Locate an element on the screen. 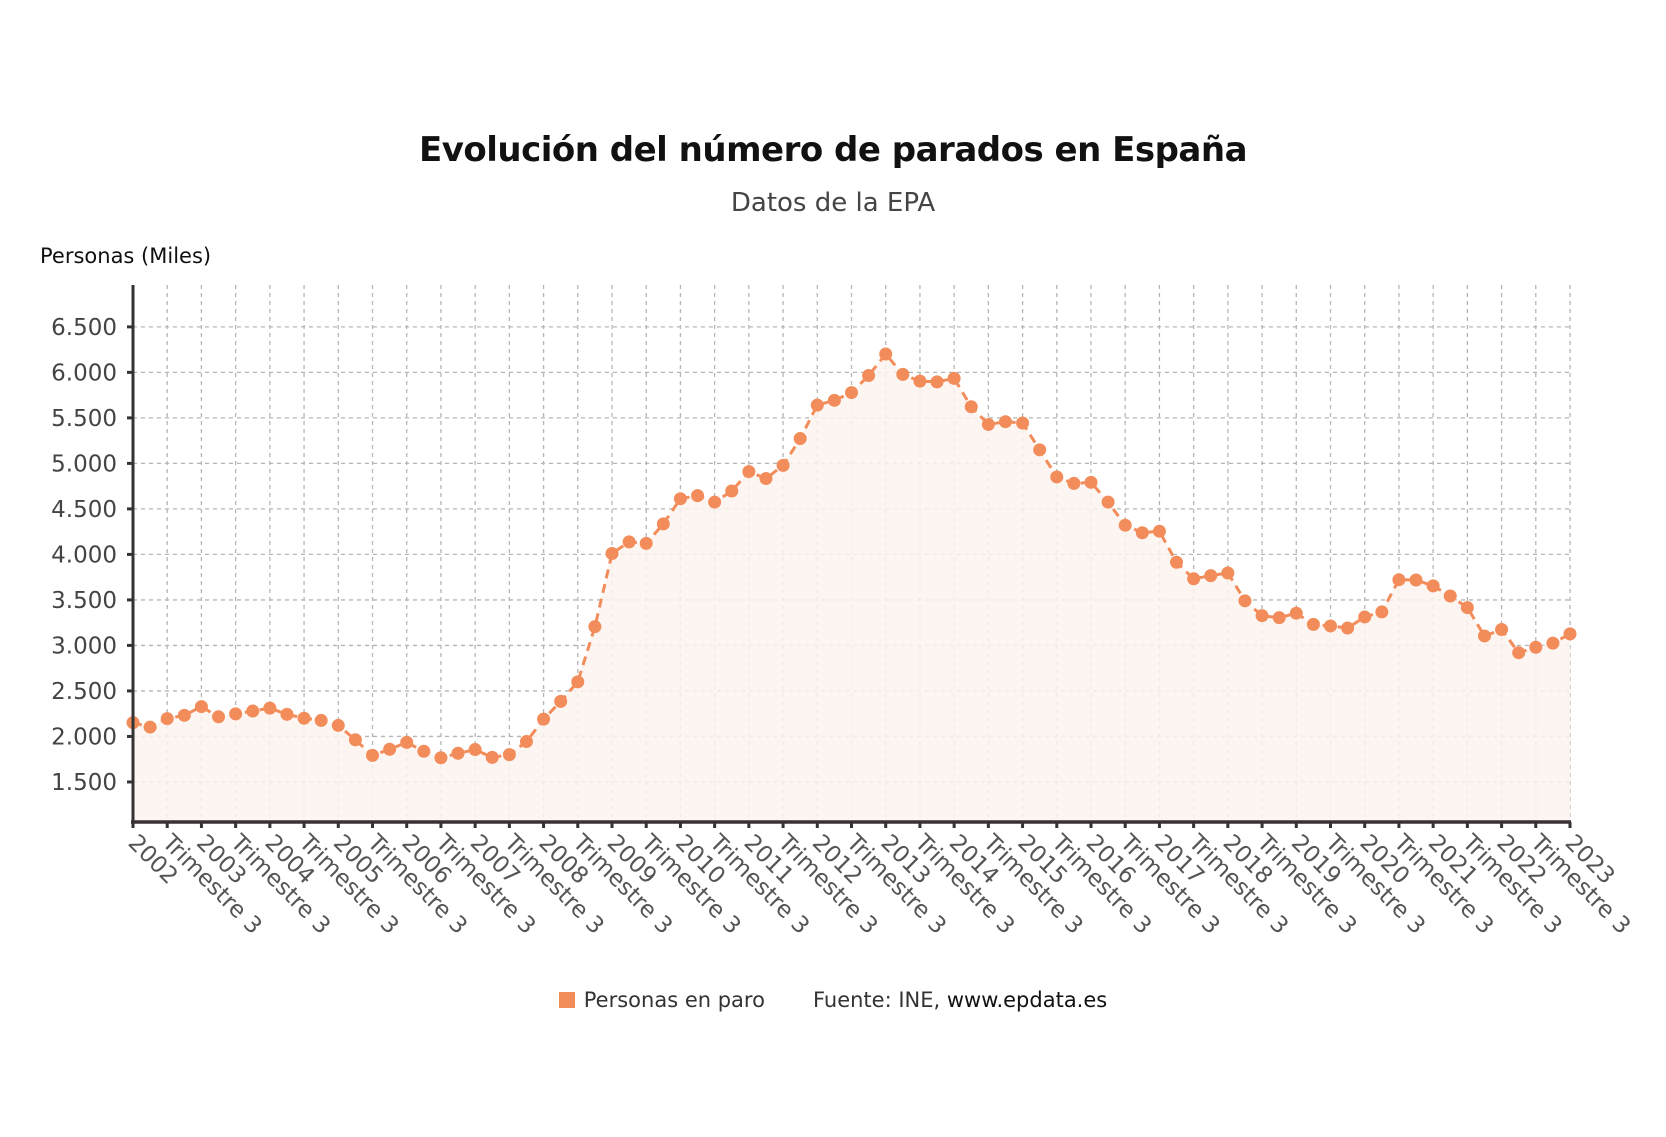 This screenshot has height=1137, width=1666. legend-series-label: Personas en paro is located at coordinates (674, 1000).